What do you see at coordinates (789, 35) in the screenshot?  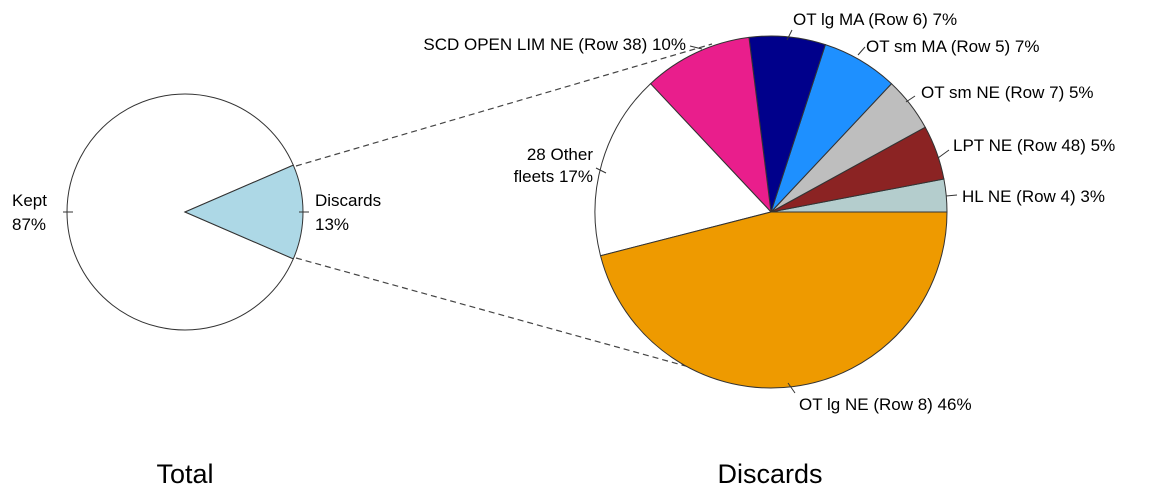 I see `leader-line-ot-lg-ma` at bounding box center [789, 35].